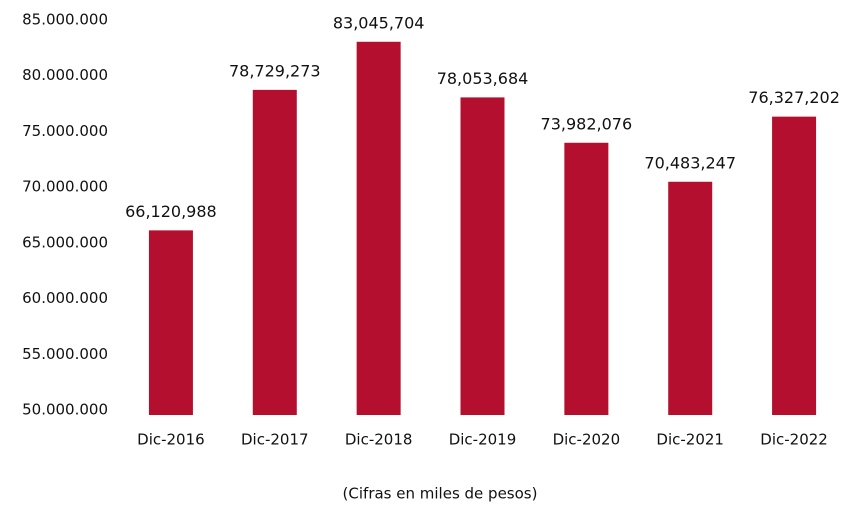 The image size is (856, 509). I want to click on value-label: 70,483,247, so click(690, 162).